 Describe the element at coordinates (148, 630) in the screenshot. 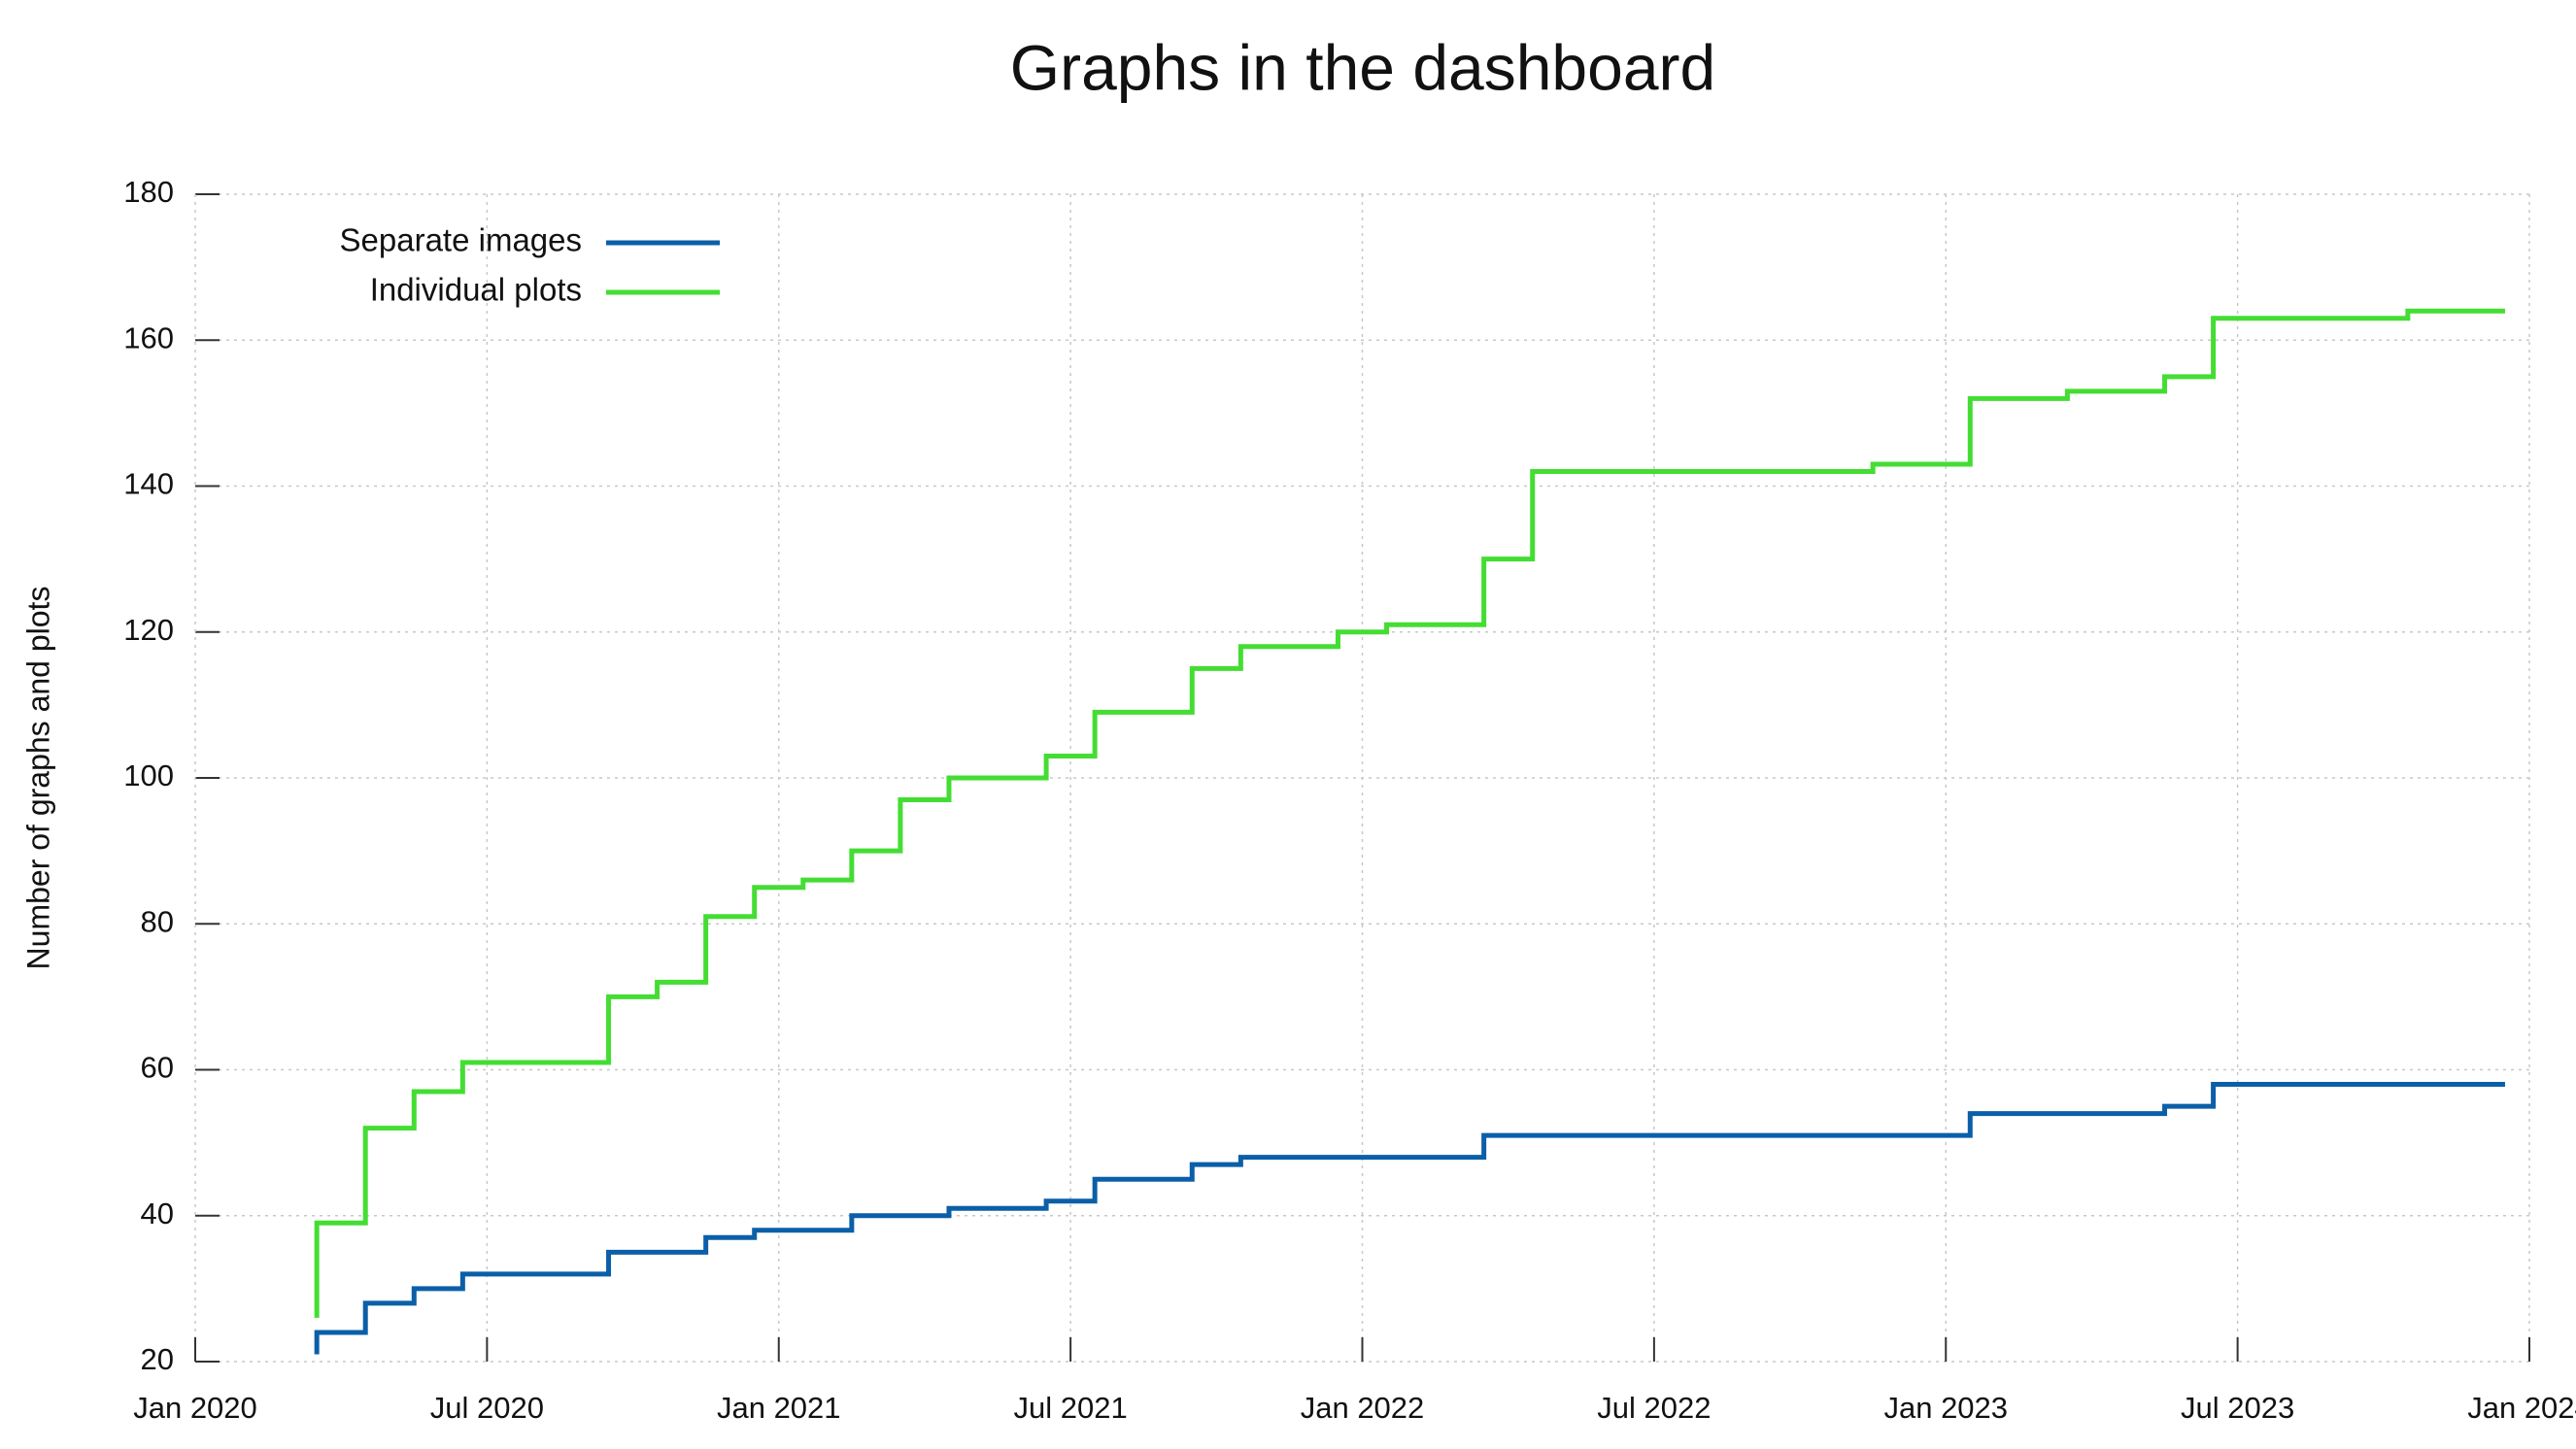

I see `y-tick-label: 120` at that location.